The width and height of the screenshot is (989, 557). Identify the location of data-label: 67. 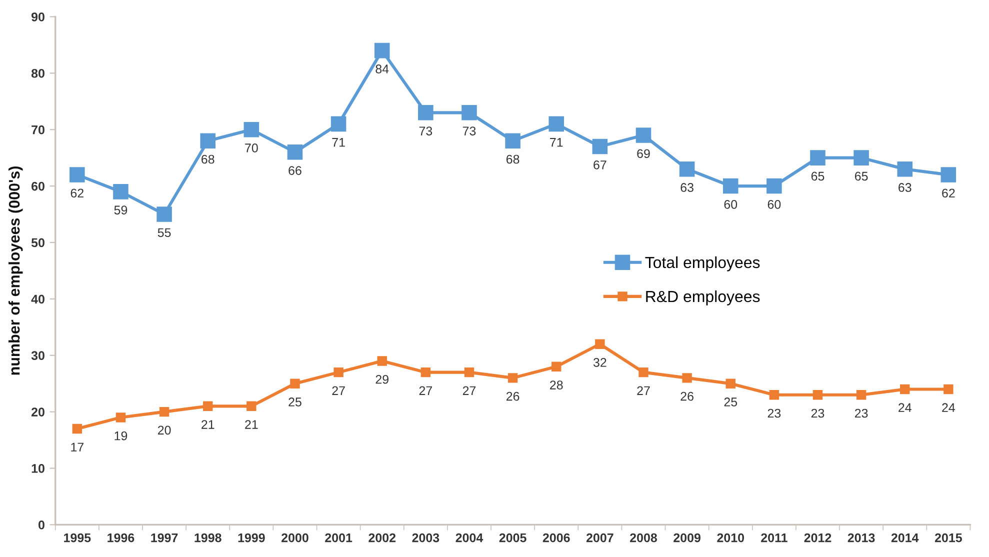
(600, 165).